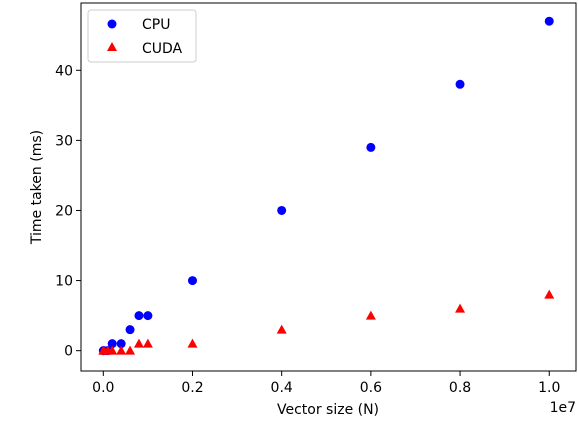 The image size is (578, 424). I want to click on y-axis-label: Time taken (ms), so click(37, 187).